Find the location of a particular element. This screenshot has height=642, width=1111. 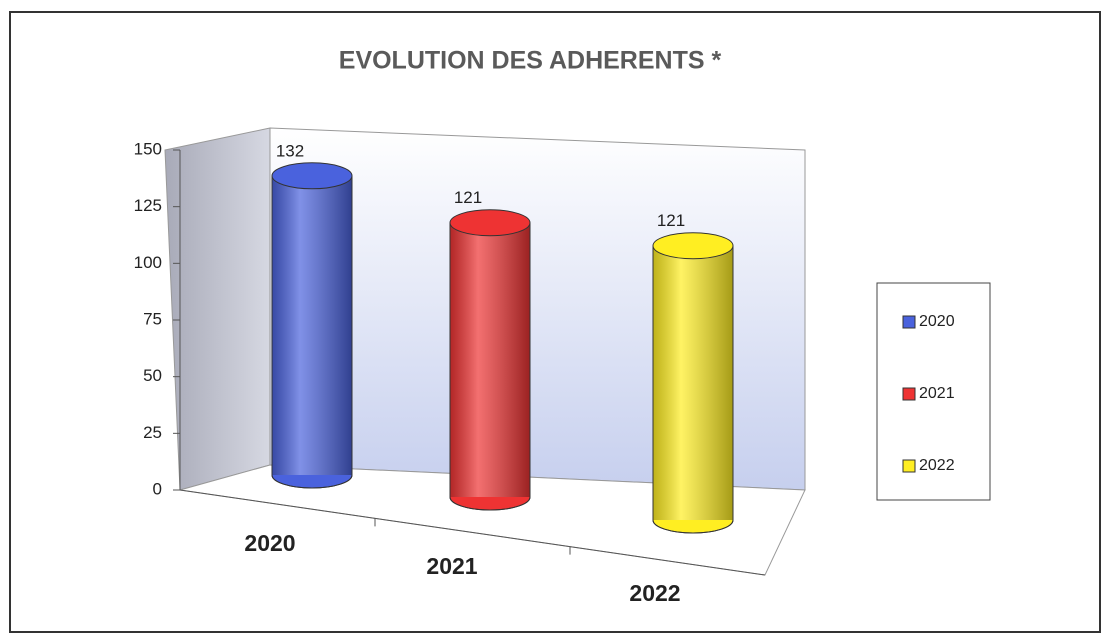

chart-title: EVOLUTION DES ADHERENTS * is located at coordinates (530, 61).